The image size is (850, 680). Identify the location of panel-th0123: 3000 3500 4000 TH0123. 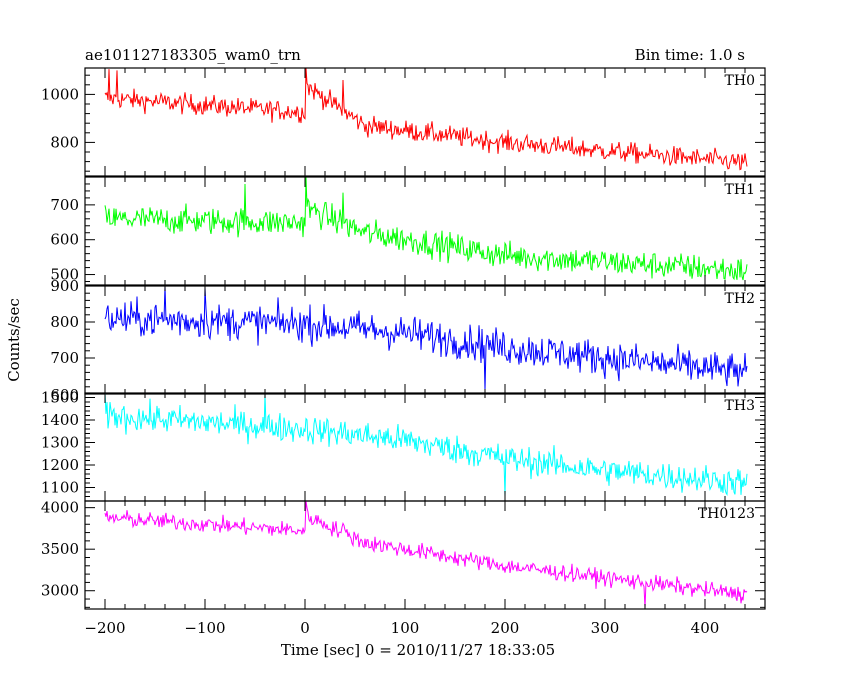
(403, 554).